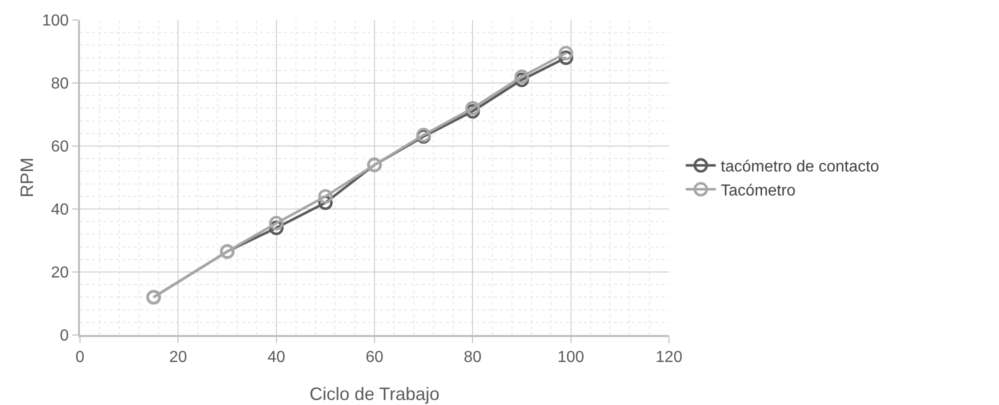 This screenshot has height=405, width=999. Describe the element at coordinates (27, 178) in the screenshot. I see `y-axis-title: RPM` at that location.